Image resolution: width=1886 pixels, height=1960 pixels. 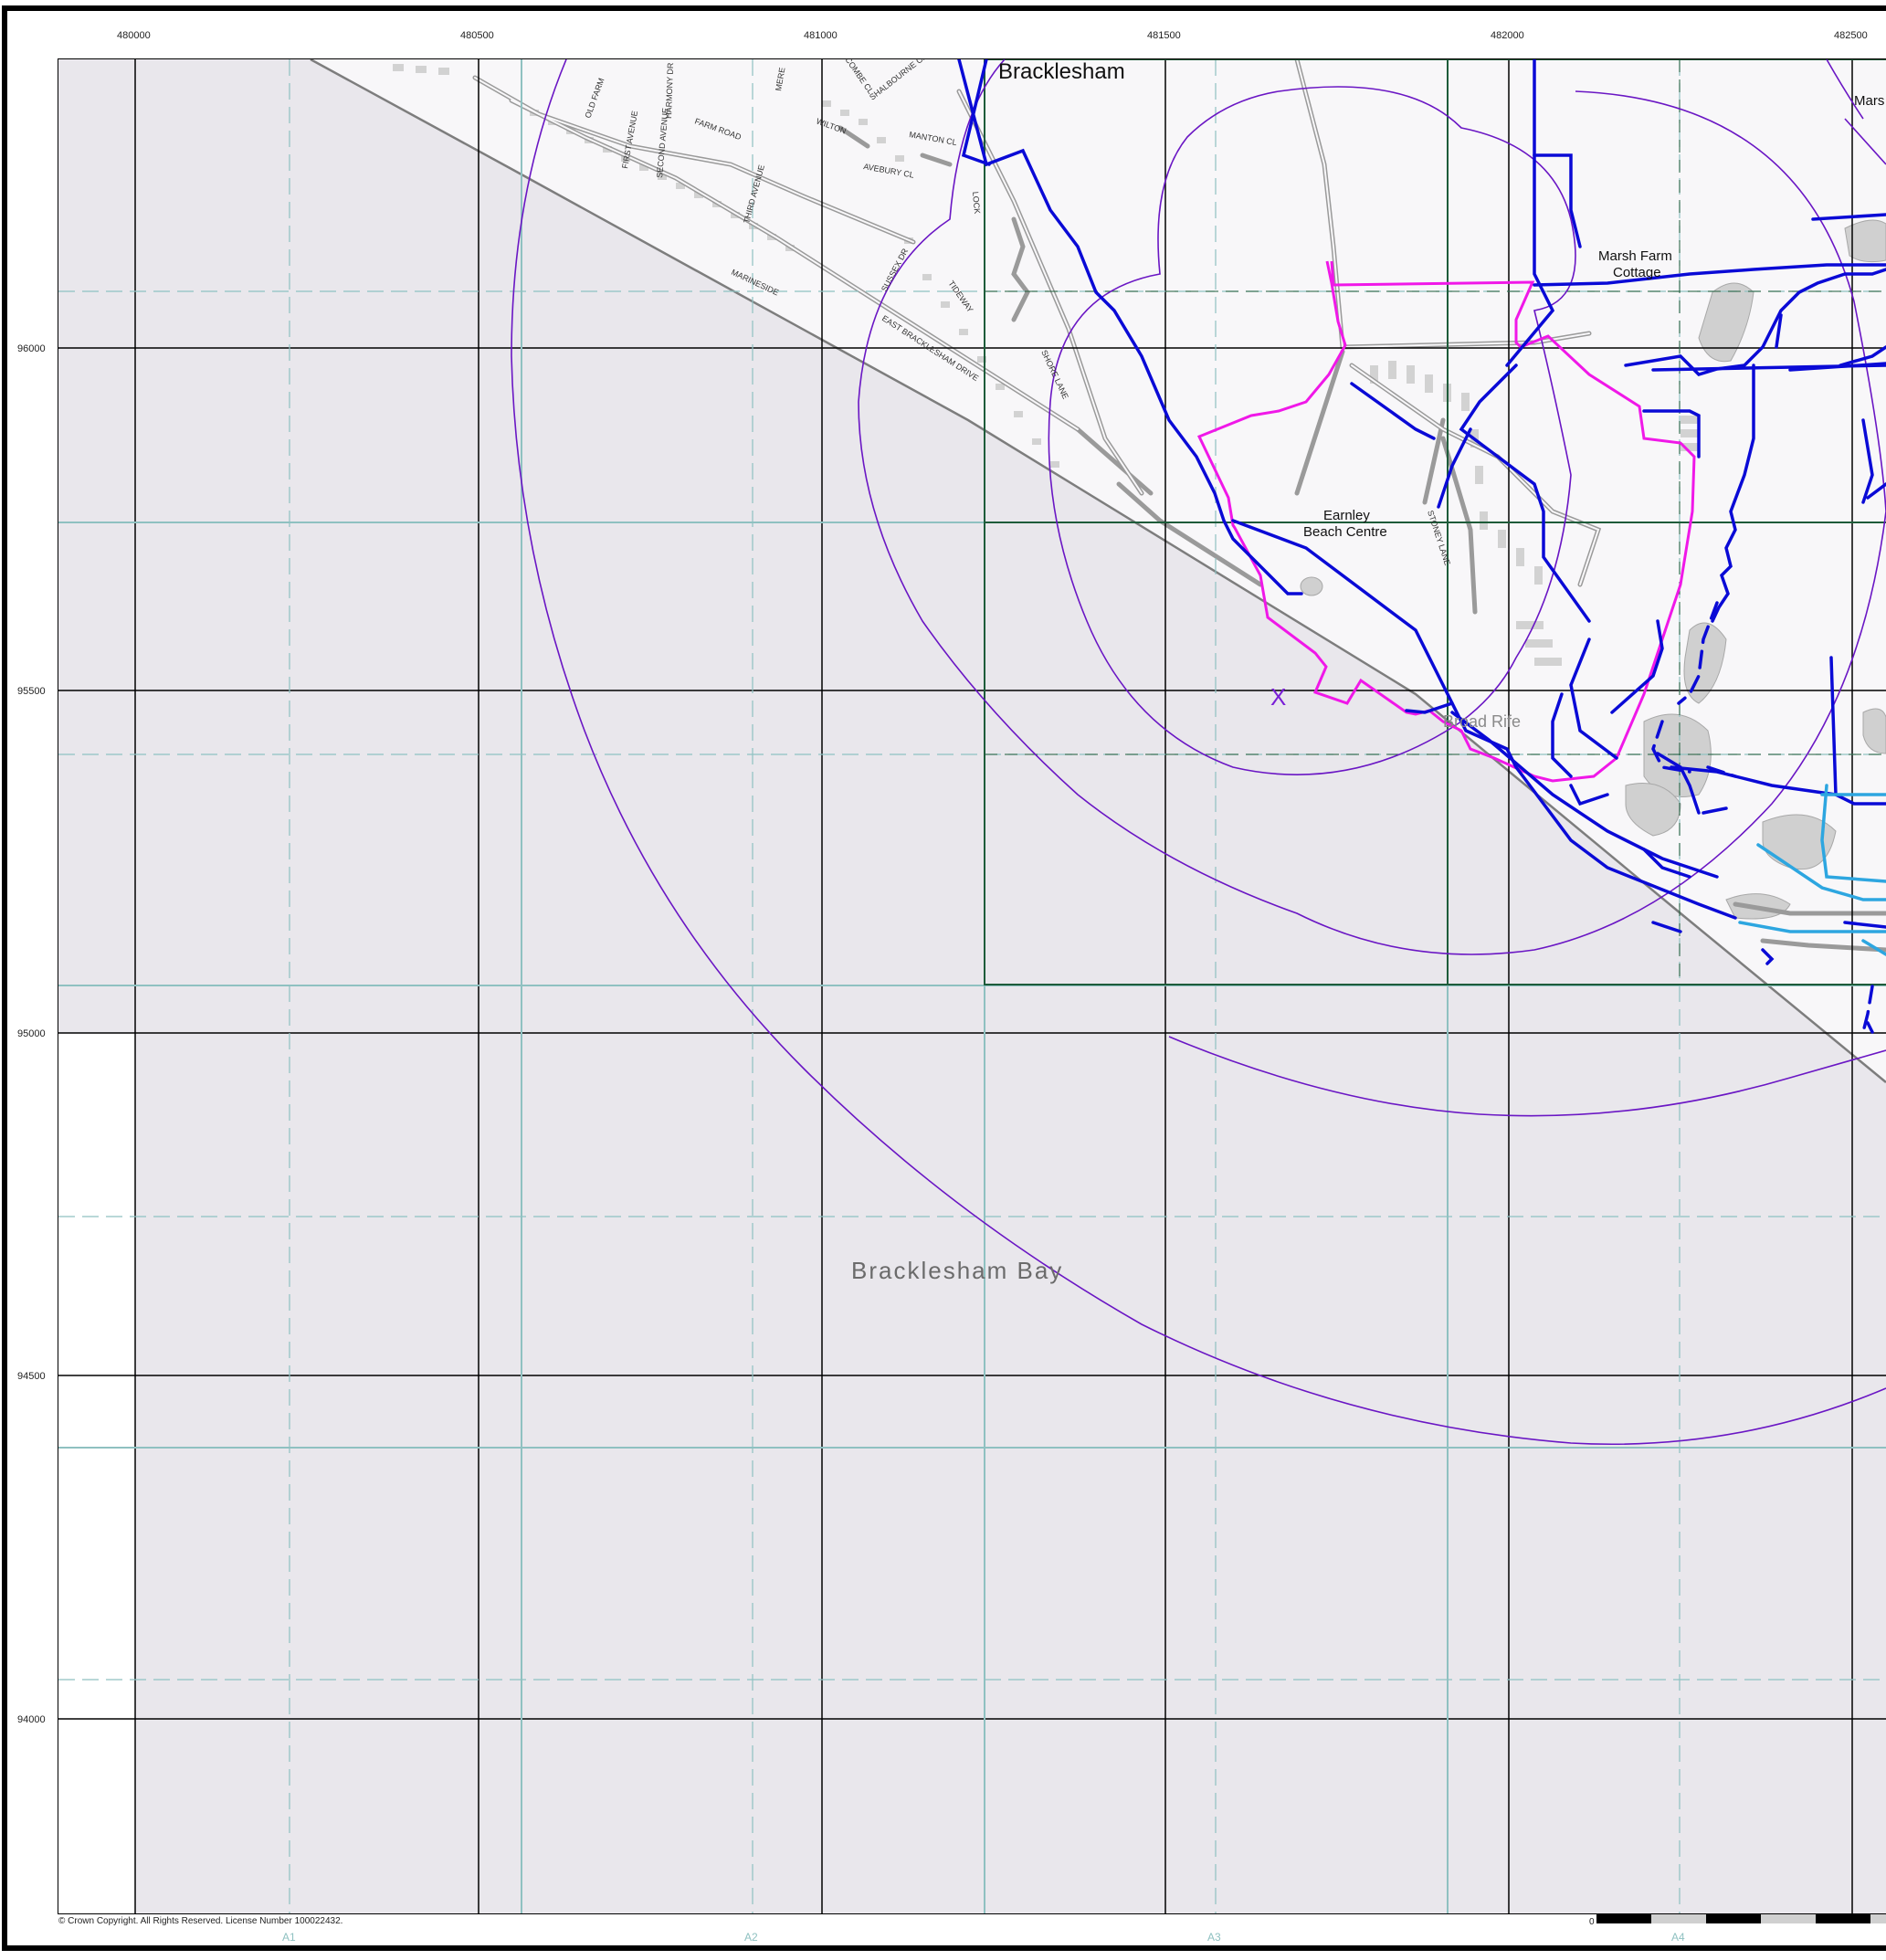 I want to click on sheet-labels: A1 A2 A3 A4, so click(x=983, y=1937).